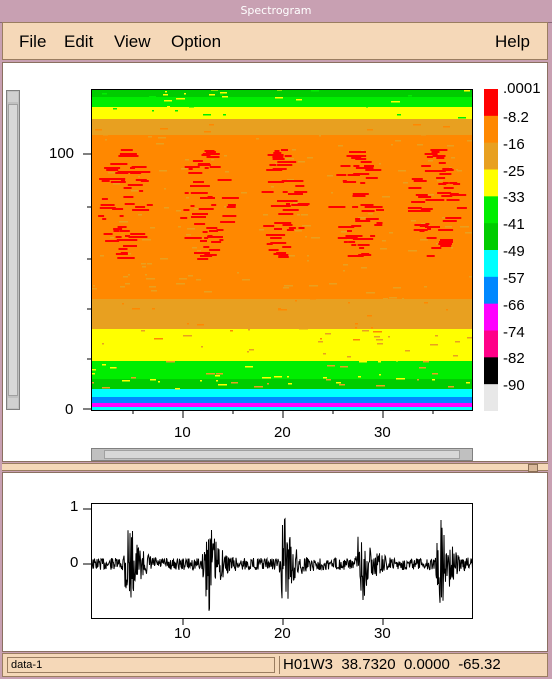 Image resolution: width=552 pixels, height=679 pixels. What do you see at coordinates (275, 467) in the screenshot?
I see `pane-sash` at bounding box center [275, 467].